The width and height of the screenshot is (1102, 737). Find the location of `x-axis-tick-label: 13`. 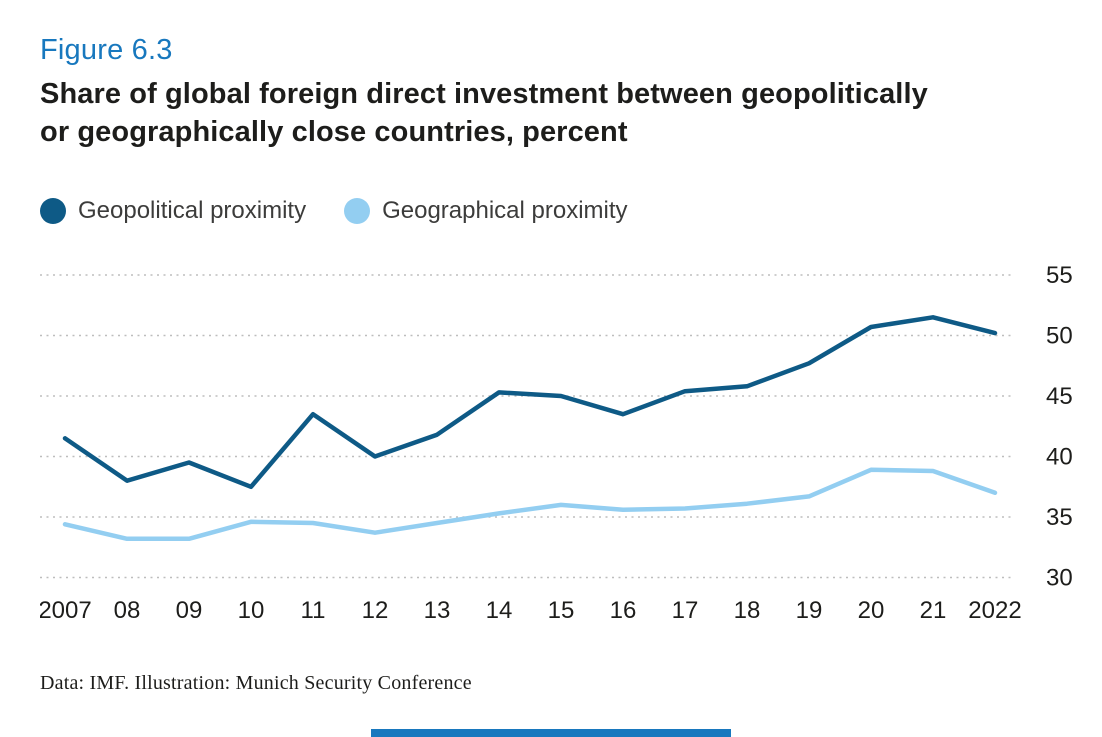

x-axis-tick-label: 13 is located at coordinates (437, 610).